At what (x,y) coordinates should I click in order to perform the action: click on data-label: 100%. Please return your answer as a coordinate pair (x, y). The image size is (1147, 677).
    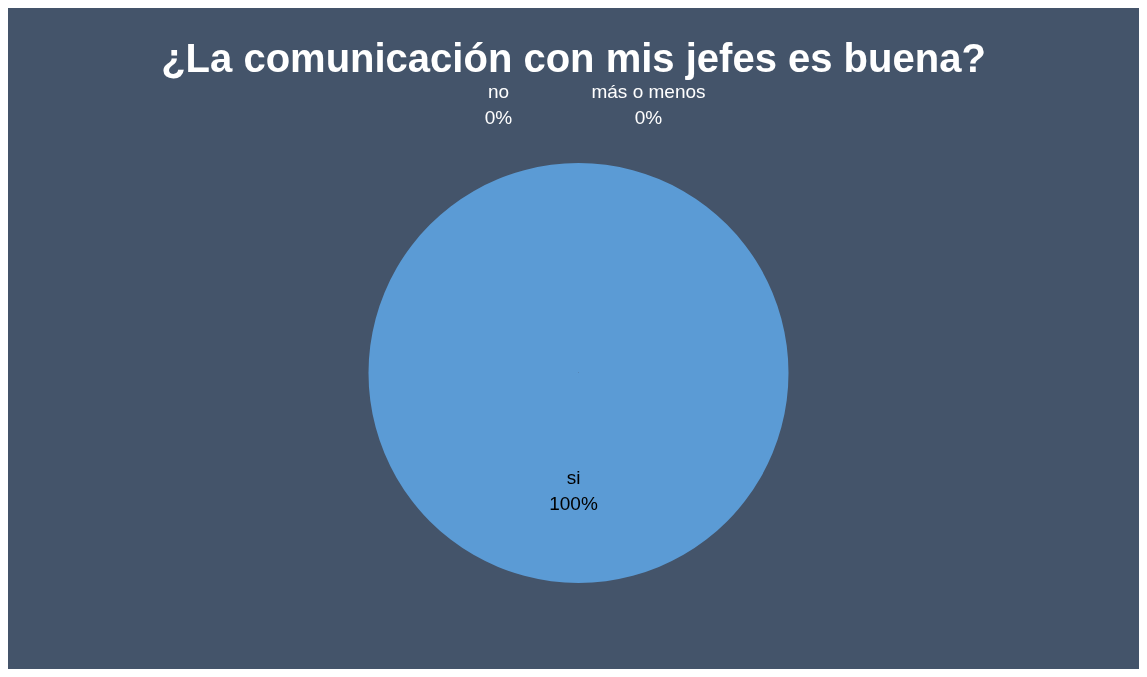
    Looking at the image, I should click on (573, 503).